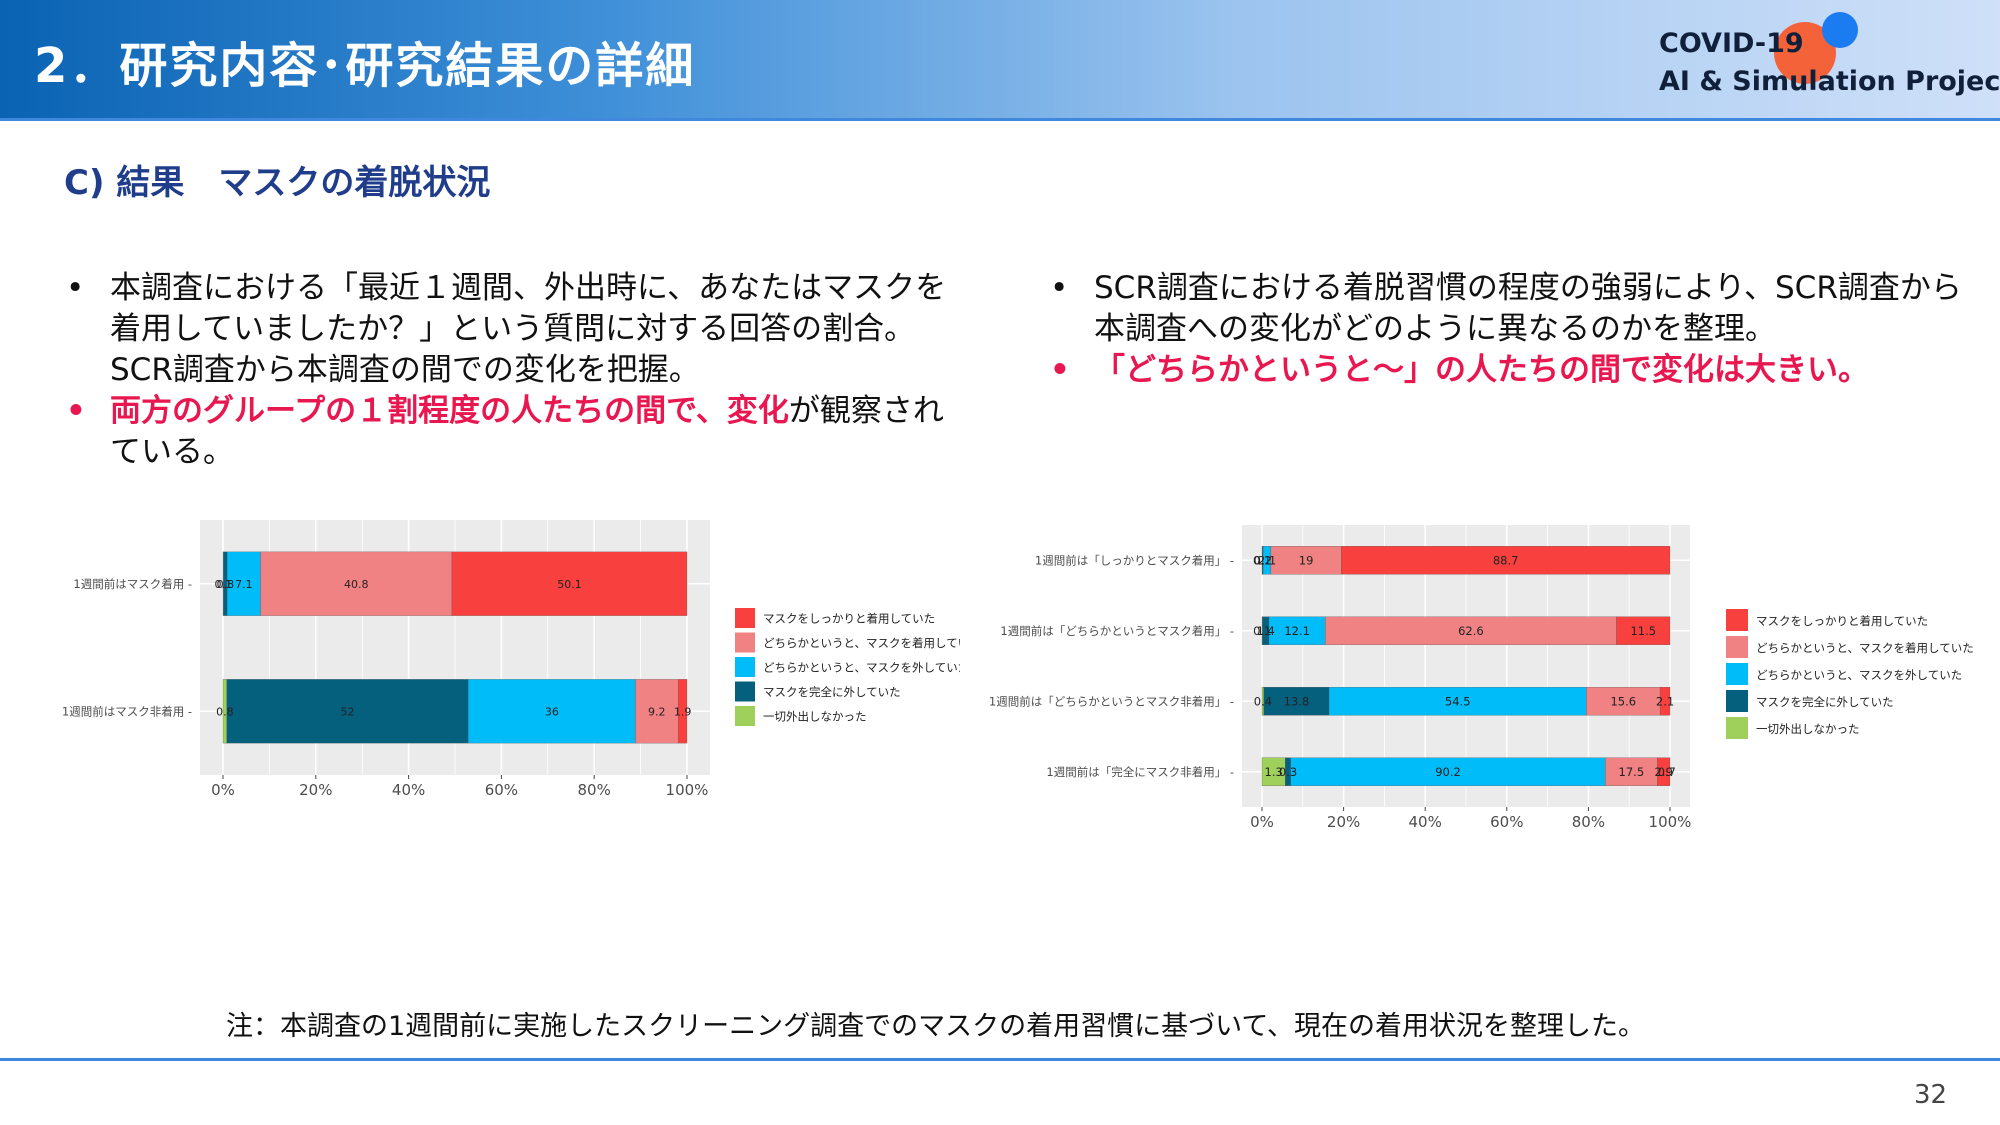 The width and height of the screenshot is (2000, 1125). Describe the element at coordinates (1471, 631) in the screenshot. I see `data-label: 62.6` at that location.